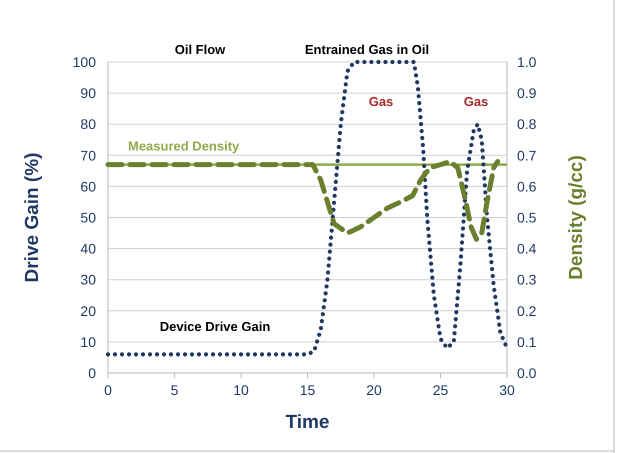 The height and width of the screenshot is (453, 624). I want to click on annotation: Device Drive Gain, so click(215, 326).